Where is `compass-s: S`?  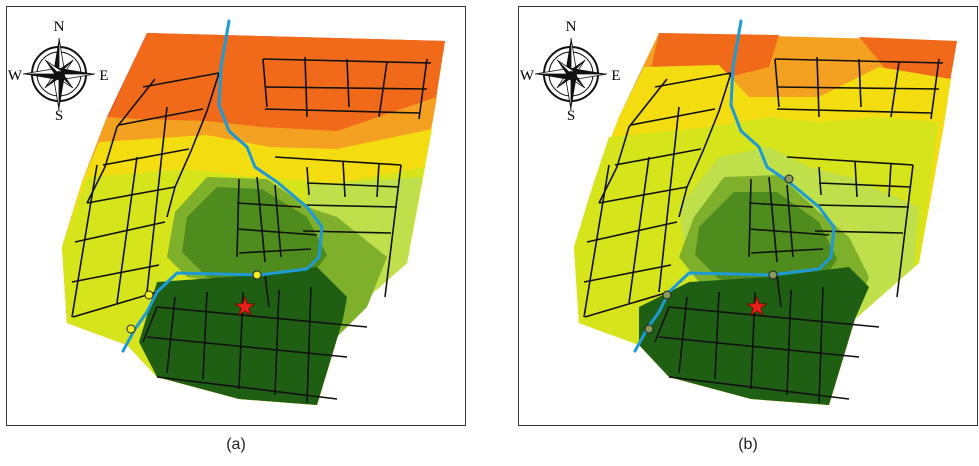
compass-s: S is located at coordinates (59, 116).